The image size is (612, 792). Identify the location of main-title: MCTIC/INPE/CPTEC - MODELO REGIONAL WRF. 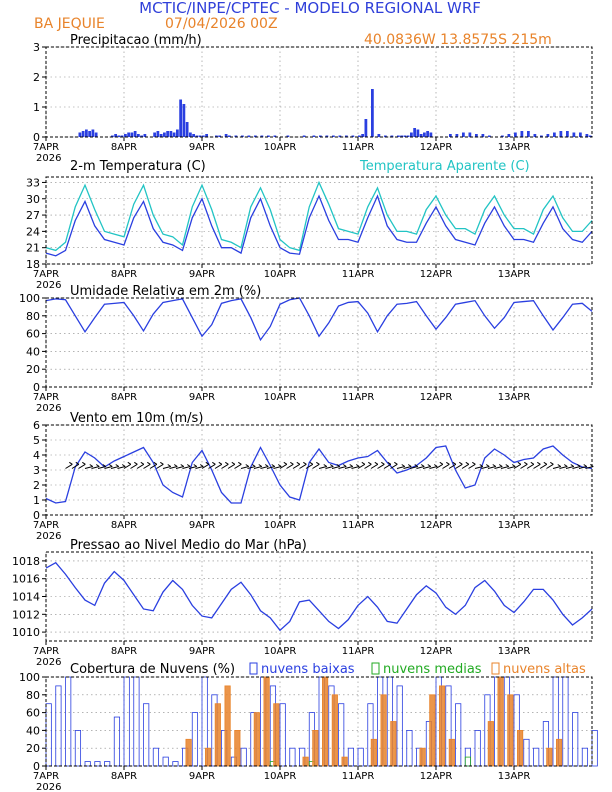
(310, 8).